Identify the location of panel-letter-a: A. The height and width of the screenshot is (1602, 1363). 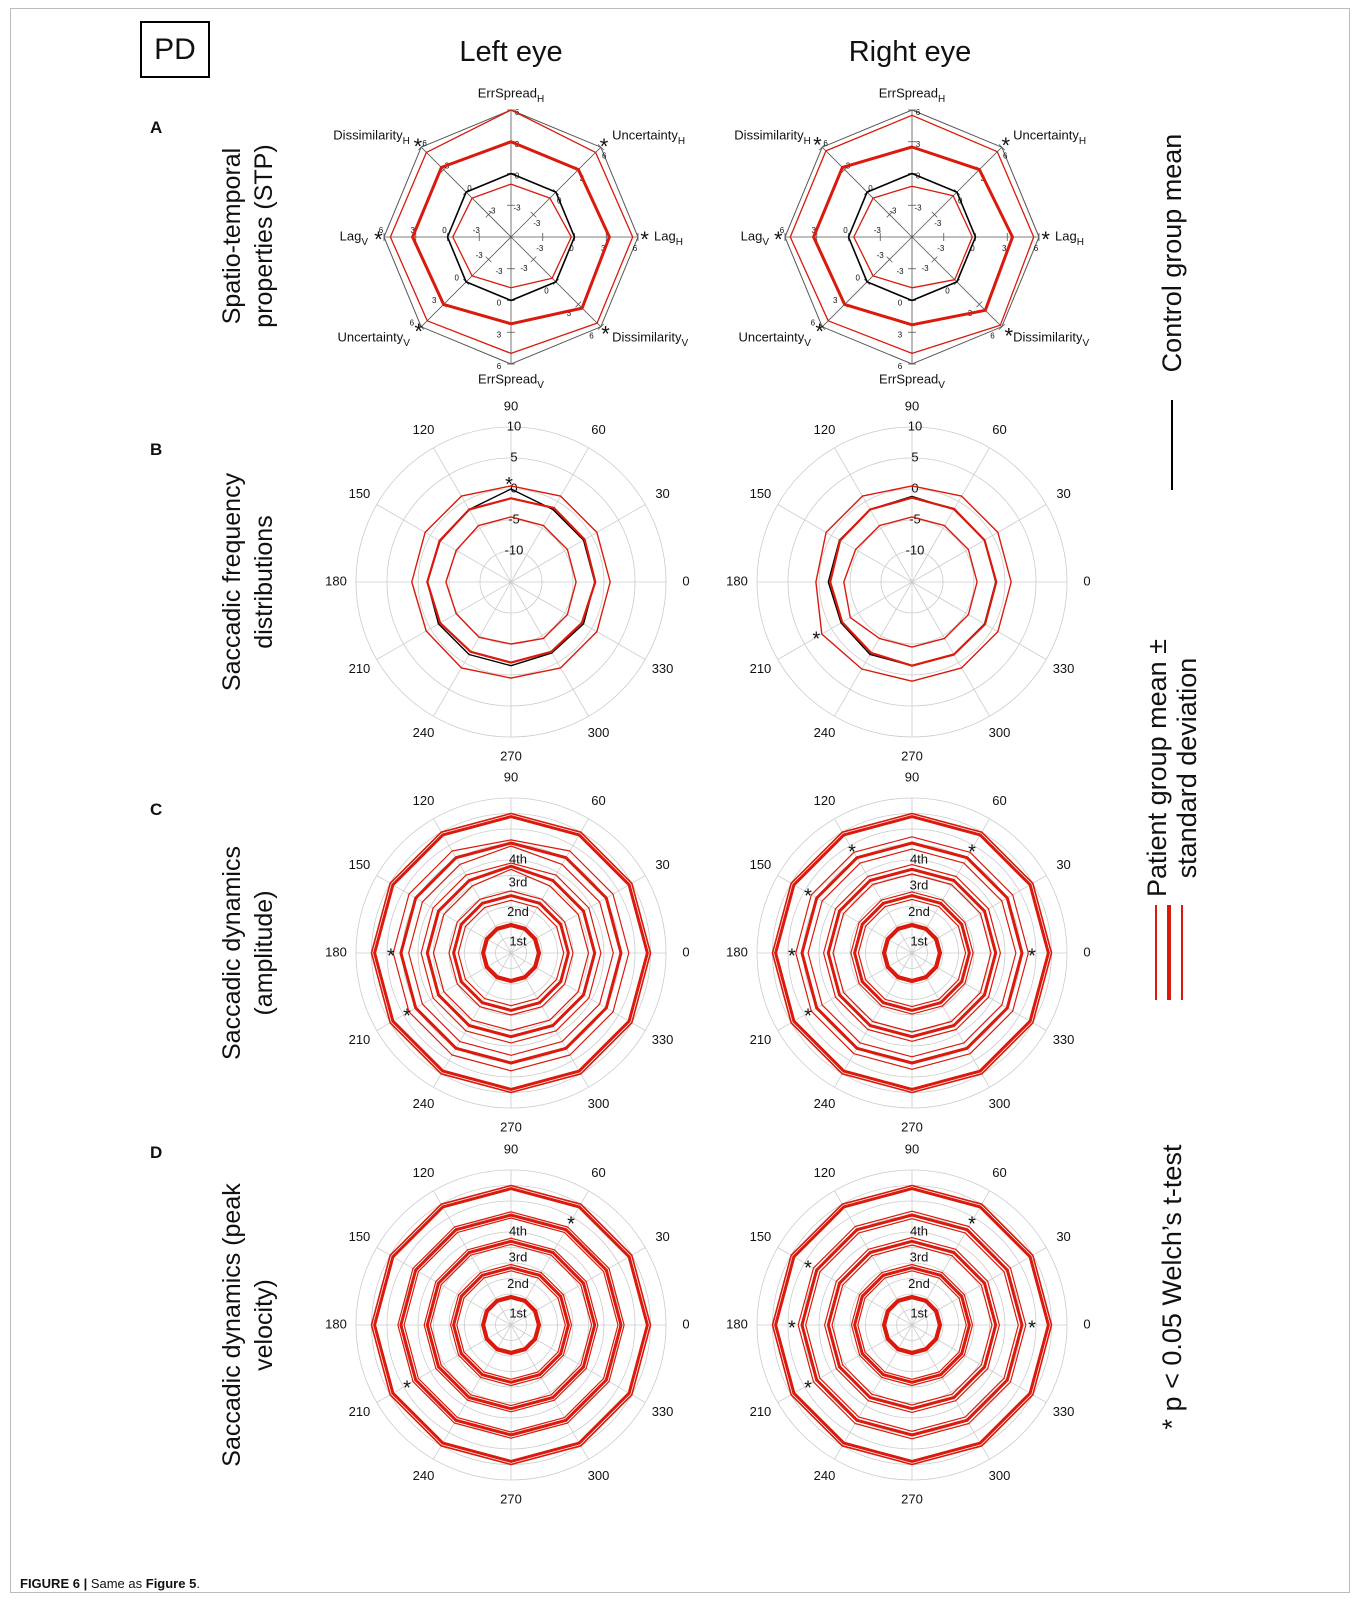
(156, 127).